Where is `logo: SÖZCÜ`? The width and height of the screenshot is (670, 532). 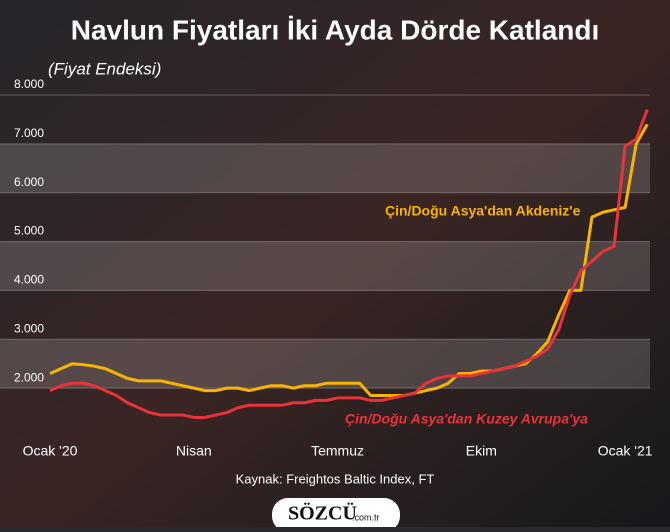
logo: SÖZCÜ is located at coordinates (322, 513).